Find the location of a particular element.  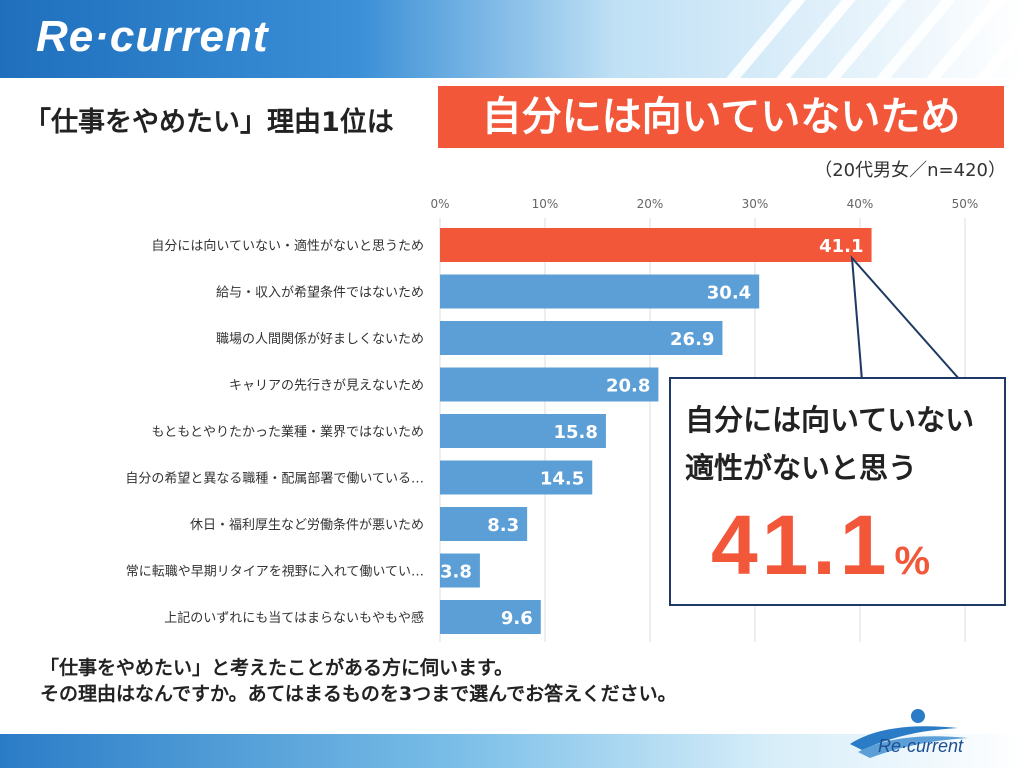

x-tick-label: 50% is located at coordinates (965, 204).